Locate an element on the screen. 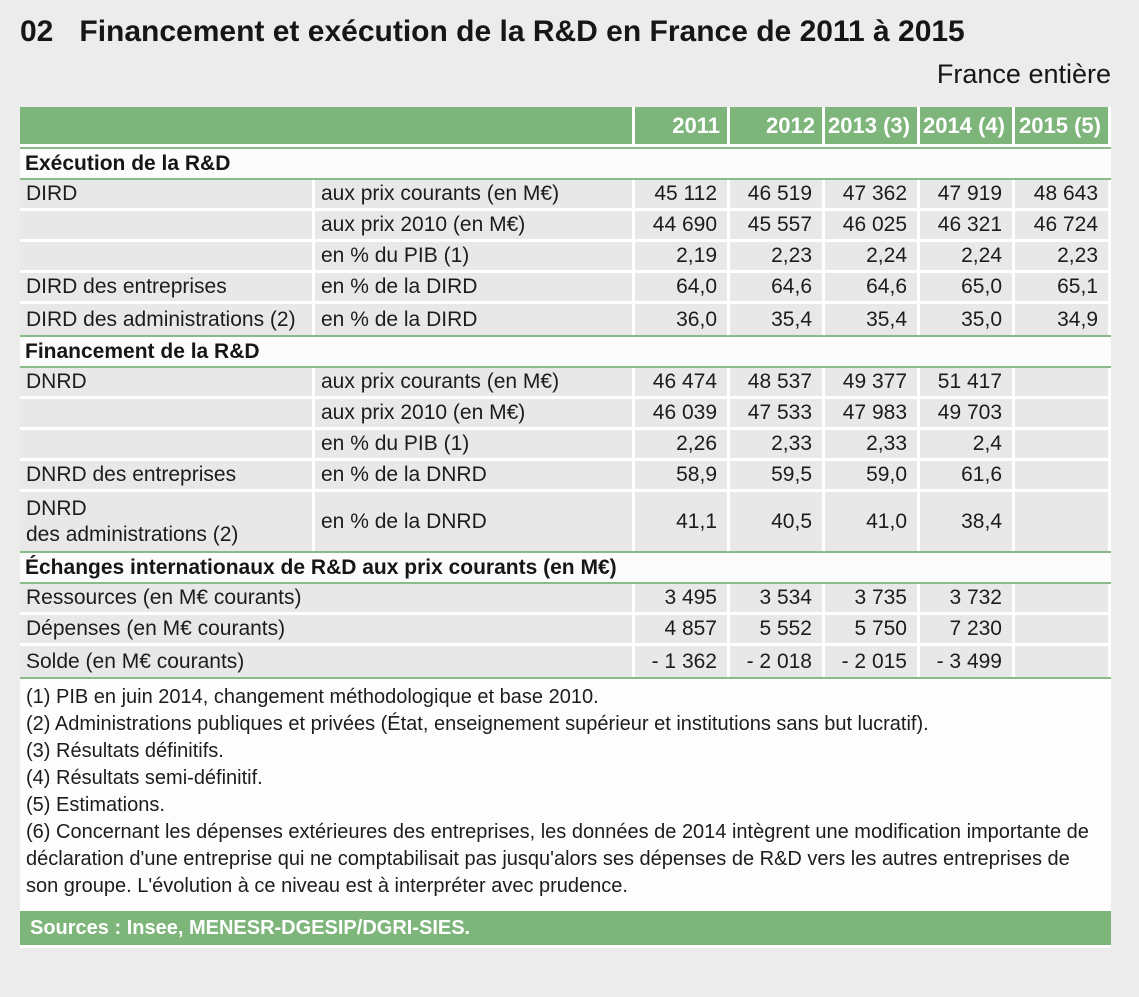  value-cell: 5 552 is located at coordinates (777, 630).